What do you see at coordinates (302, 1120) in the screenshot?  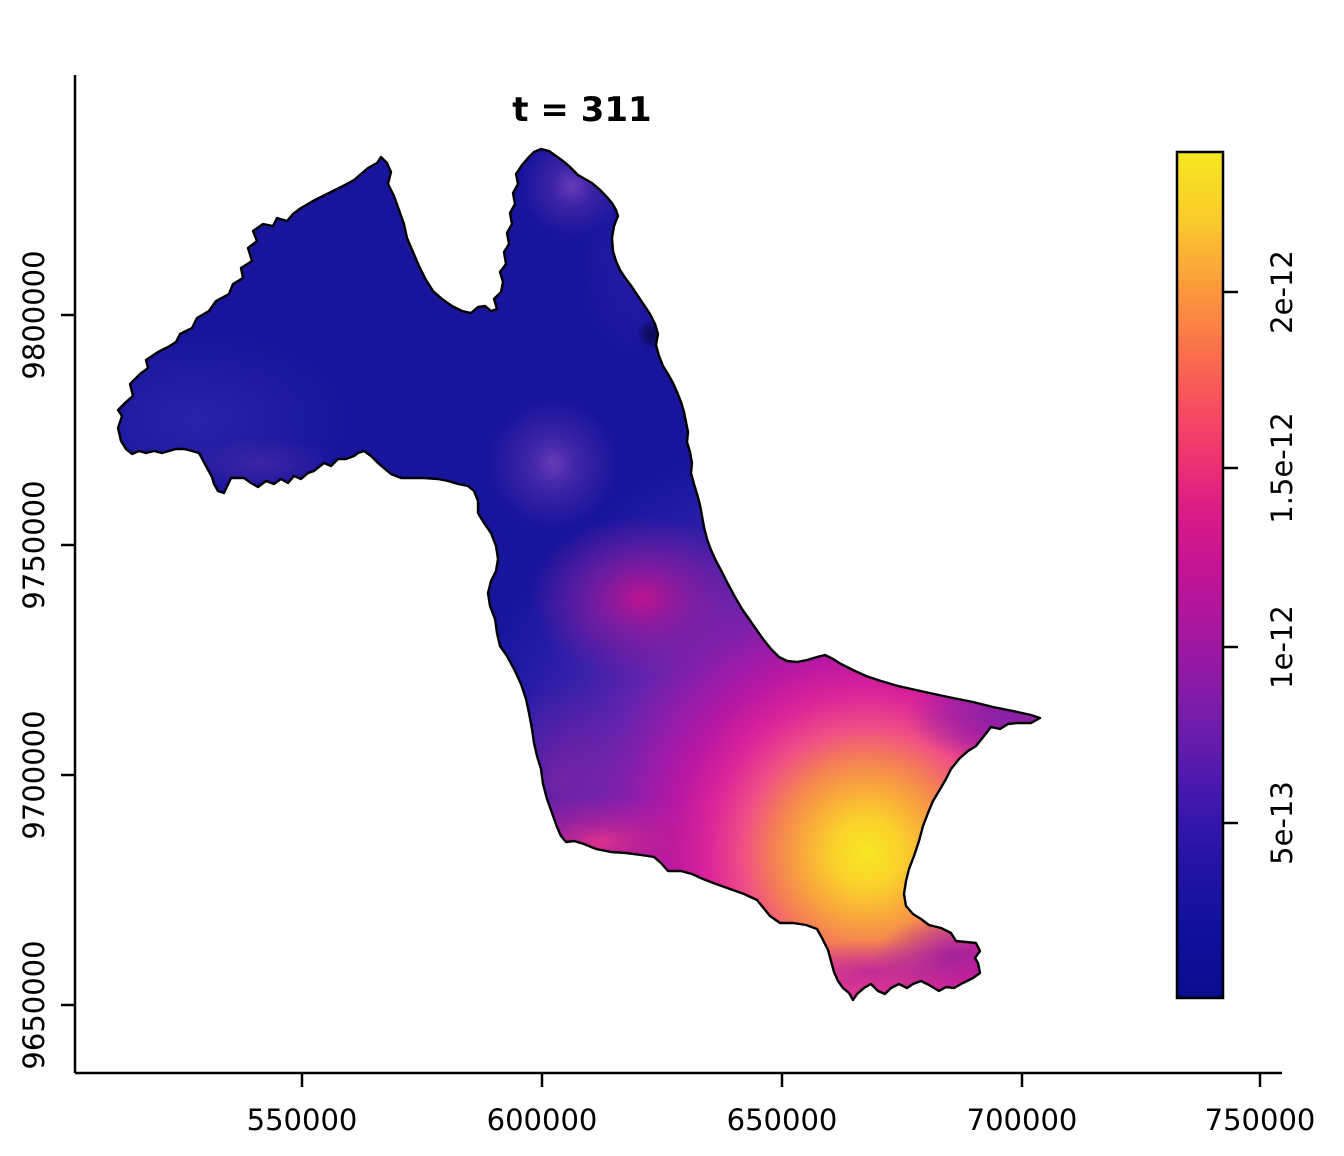 I see `x-tick-label: 550000` at bounding box center [302, 1120].